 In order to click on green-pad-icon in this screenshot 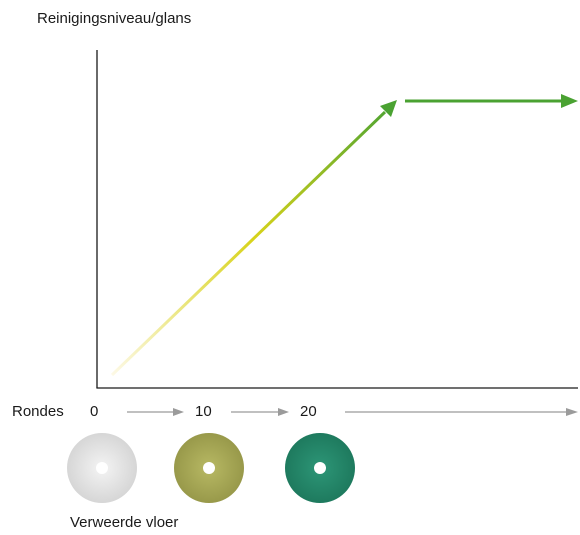, I will do `click(320, 468)`.